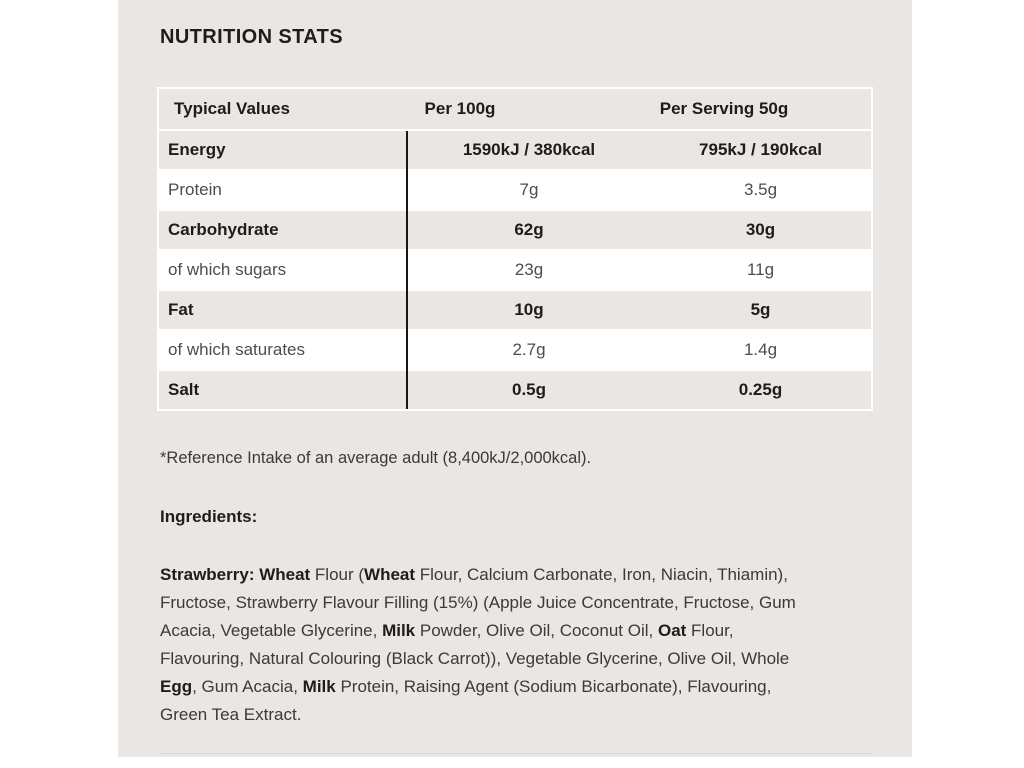  I want to click on column-header-per-100g: Per 100g, so click(460, 108).